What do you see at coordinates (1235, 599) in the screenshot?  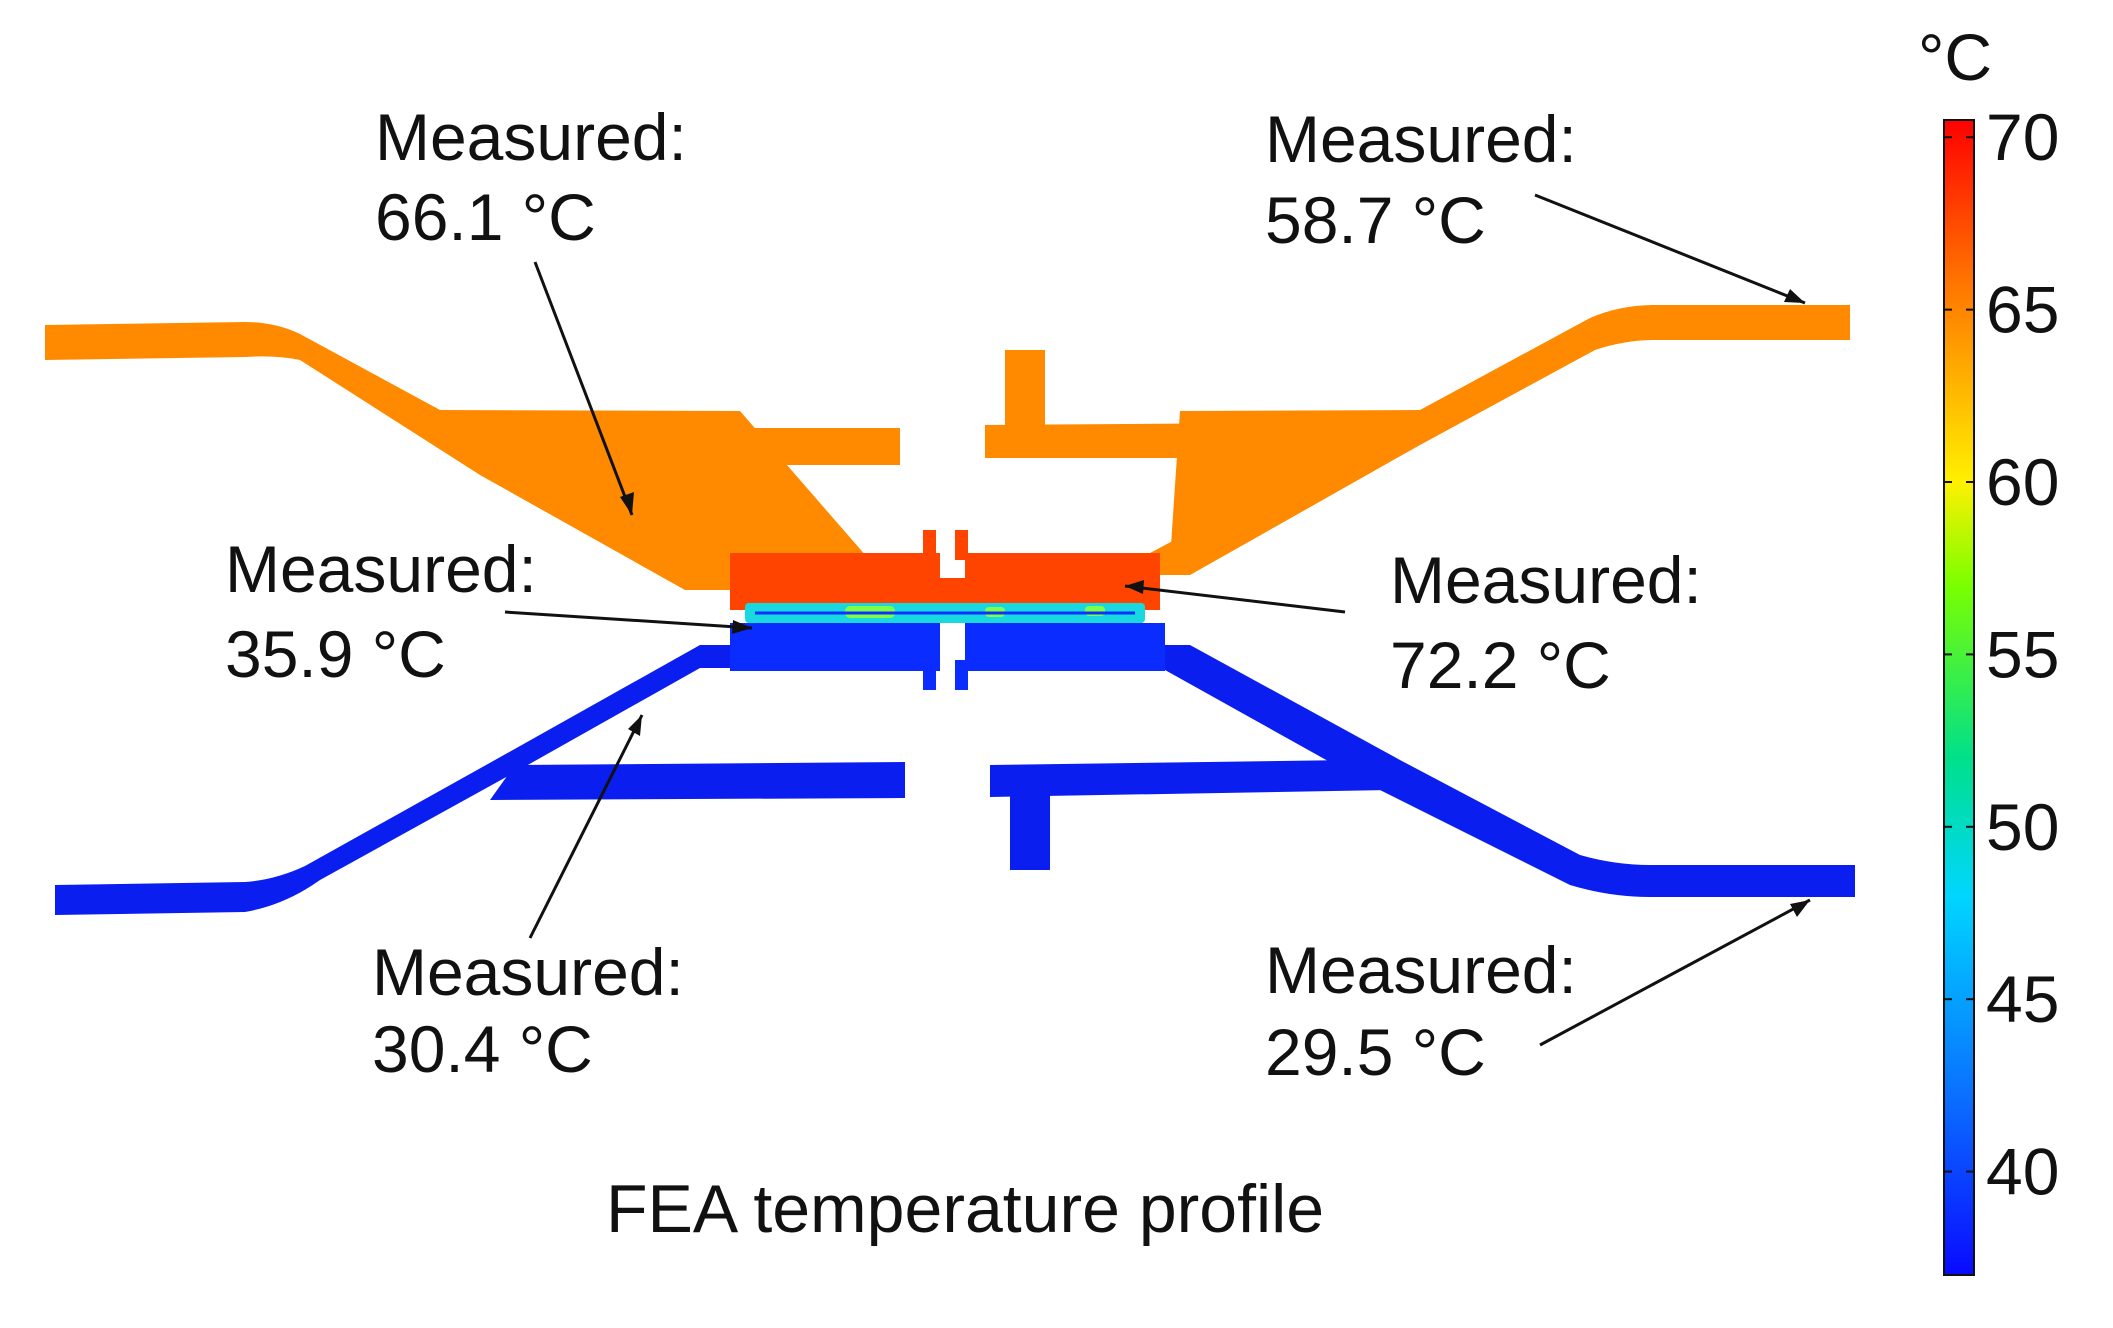 I see `annotation-mid-right-leader` at bounding box center [1235, 599].